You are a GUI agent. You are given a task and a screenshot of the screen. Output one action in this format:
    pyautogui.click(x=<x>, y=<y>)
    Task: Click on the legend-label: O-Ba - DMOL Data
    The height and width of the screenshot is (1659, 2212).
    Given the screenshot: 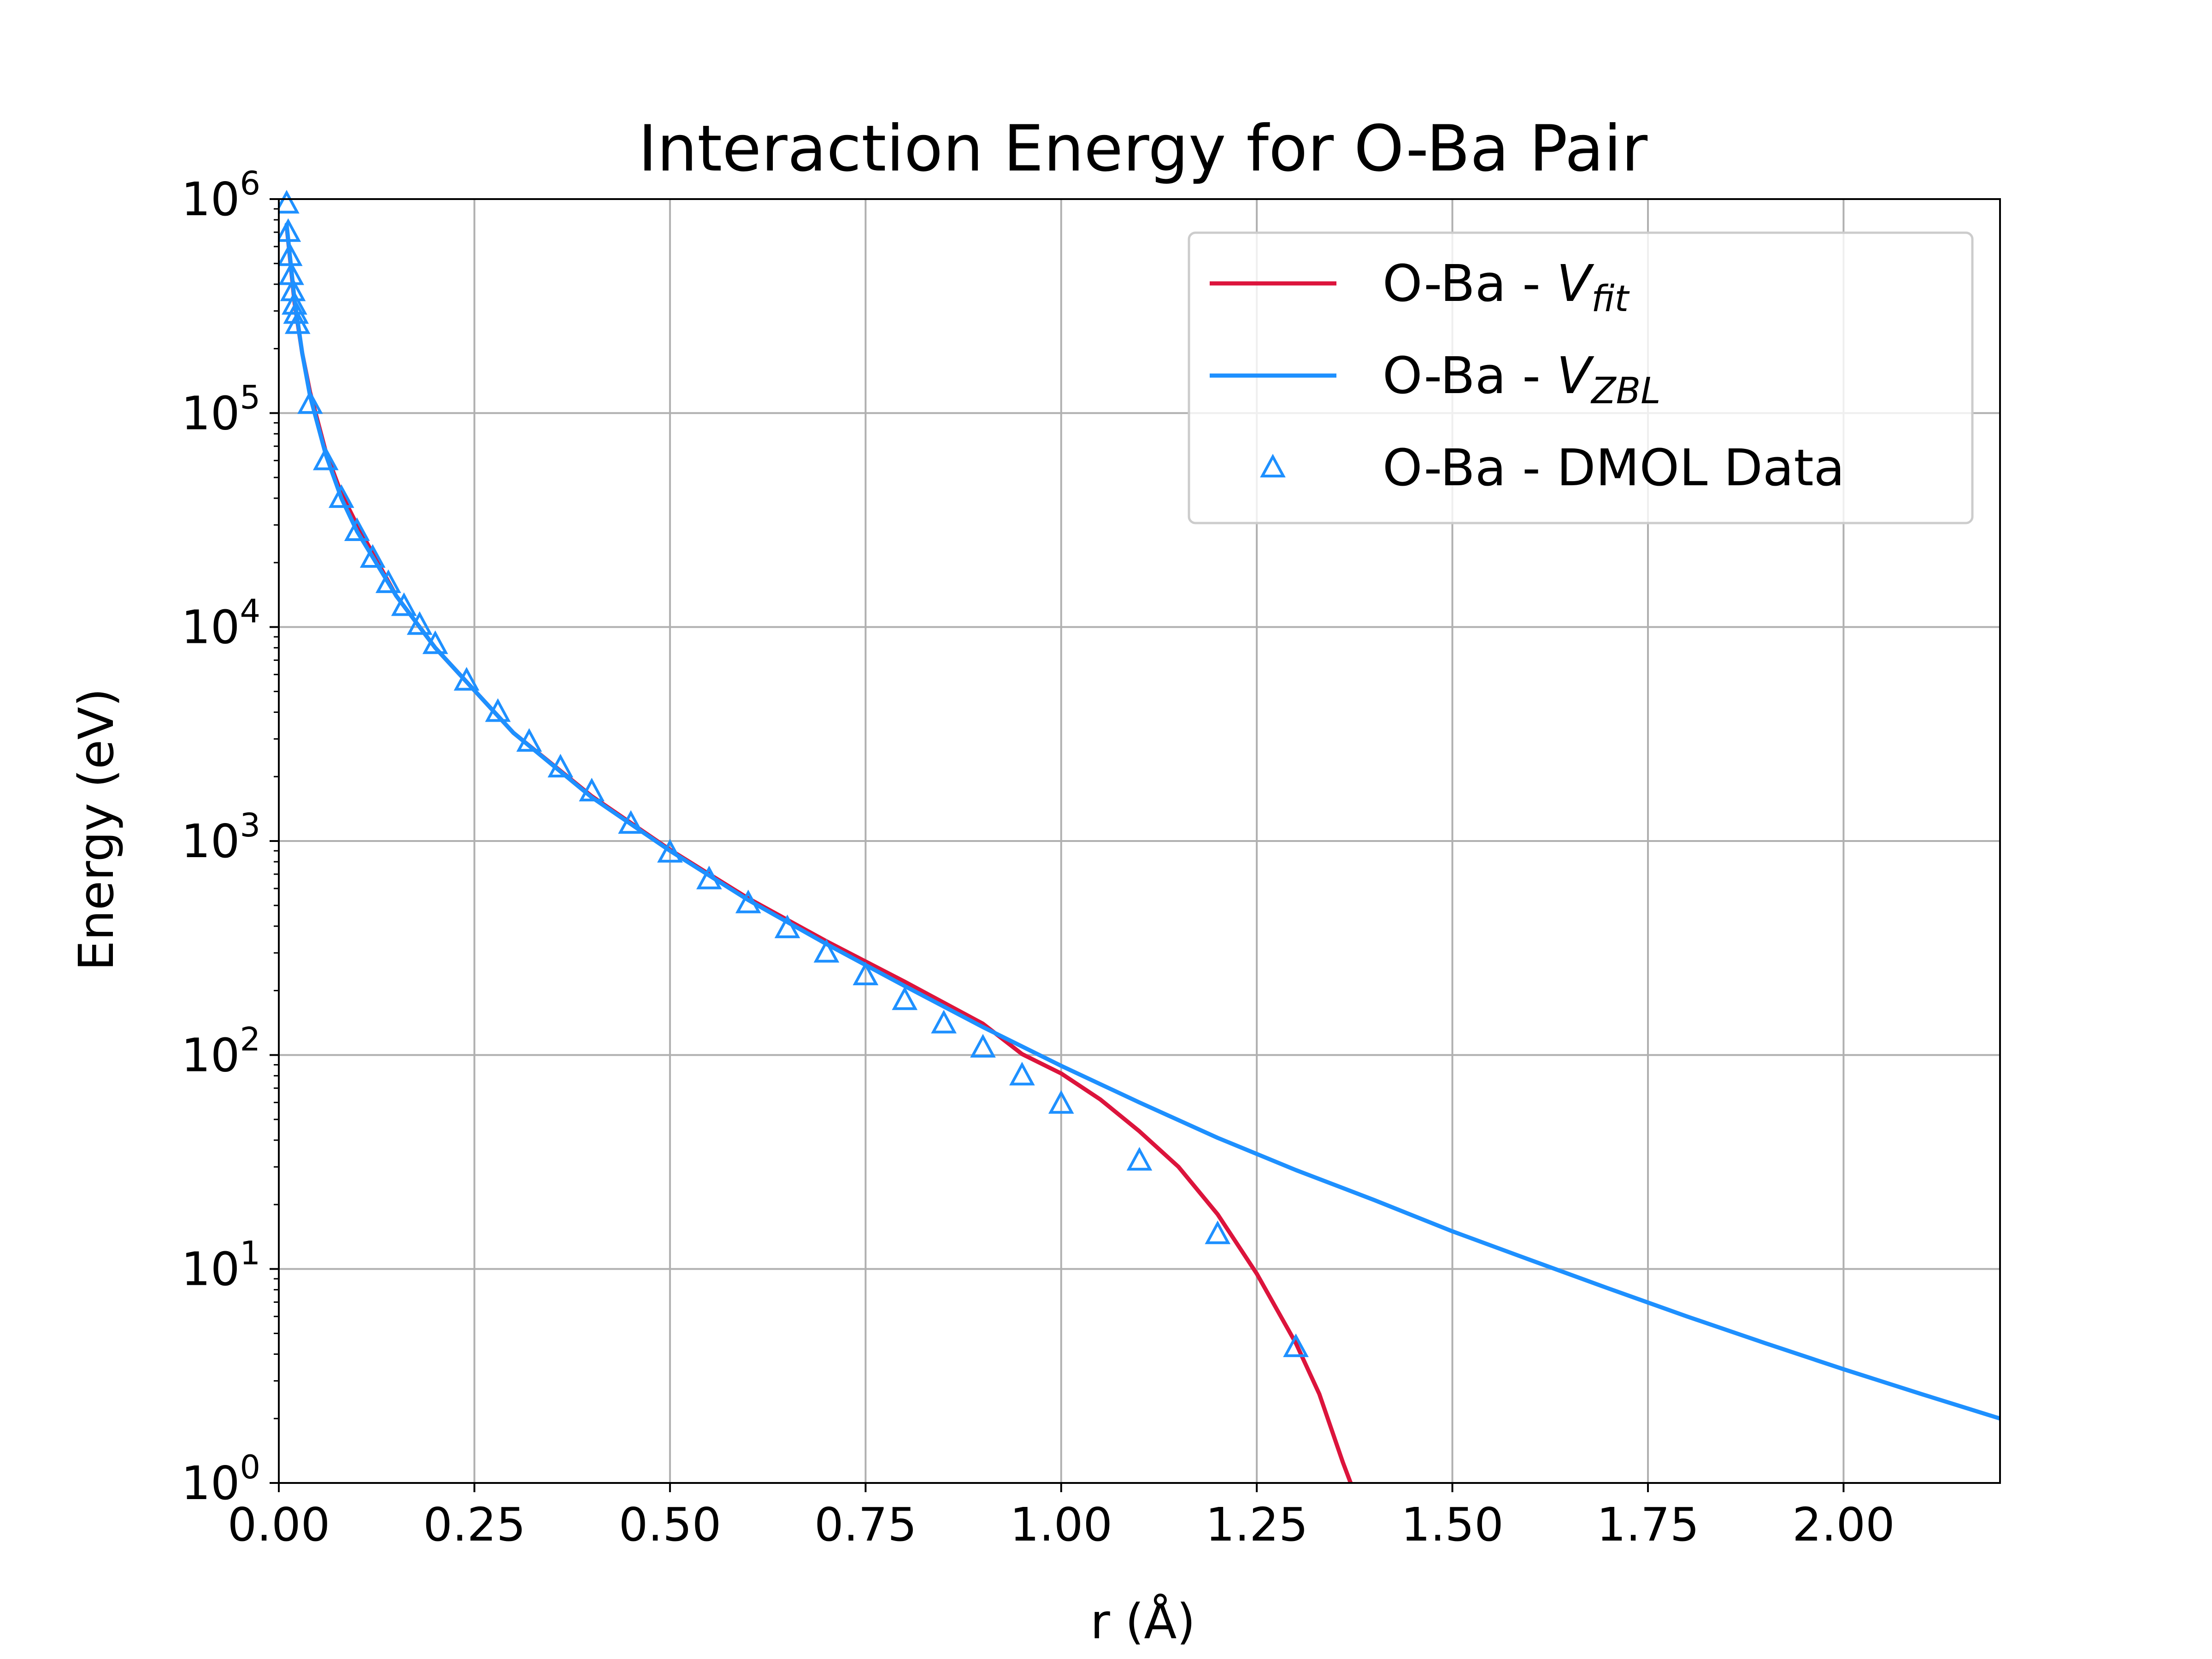 What is the action you would take?
    pyautogui.click(x=1613, y=467)
    